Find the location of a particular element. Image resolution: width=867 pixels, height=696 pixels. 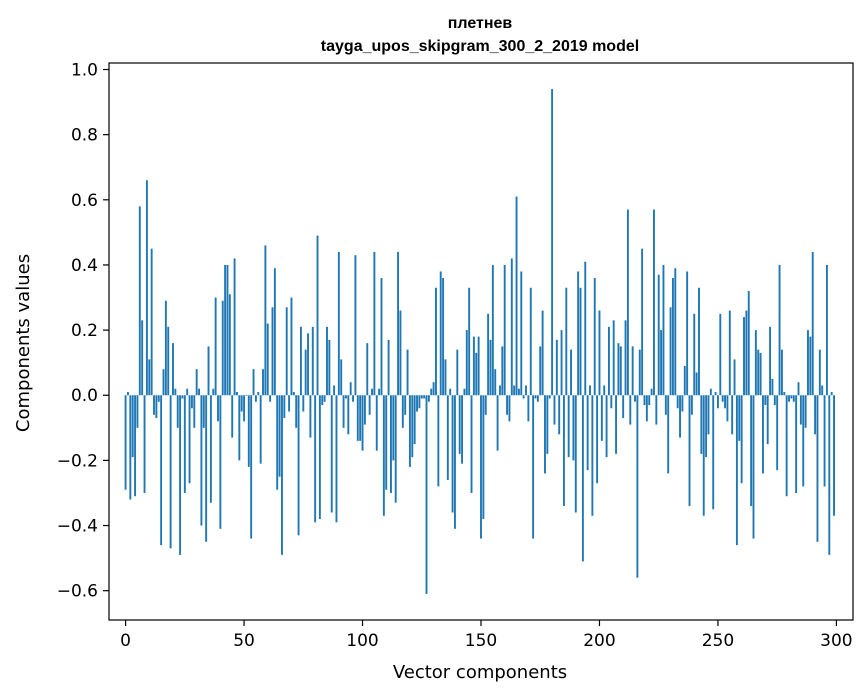

x-tick-label: 150 is located at coordinates (481, 641).